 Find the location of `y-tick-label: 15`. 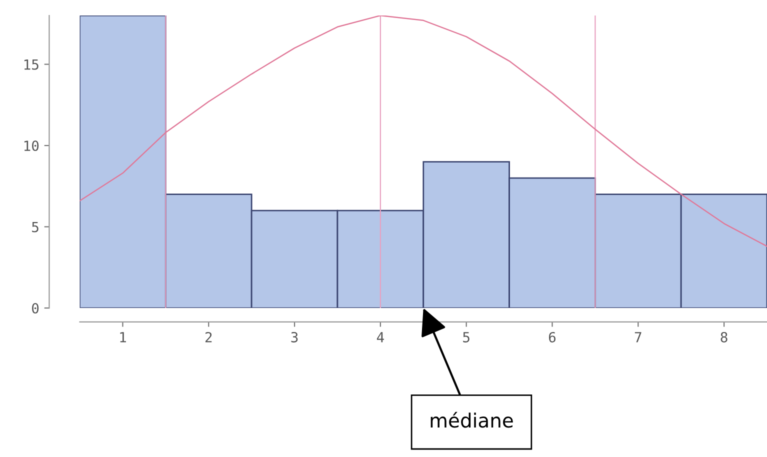

y-tick-label: 15 is located at coordinates (31, 64).